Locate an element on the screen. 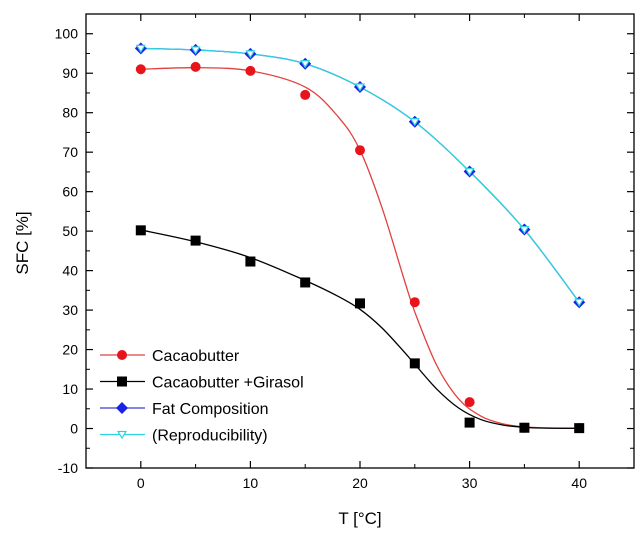  y-axis-label: SFC [%] is located at coordinates (22, 242).